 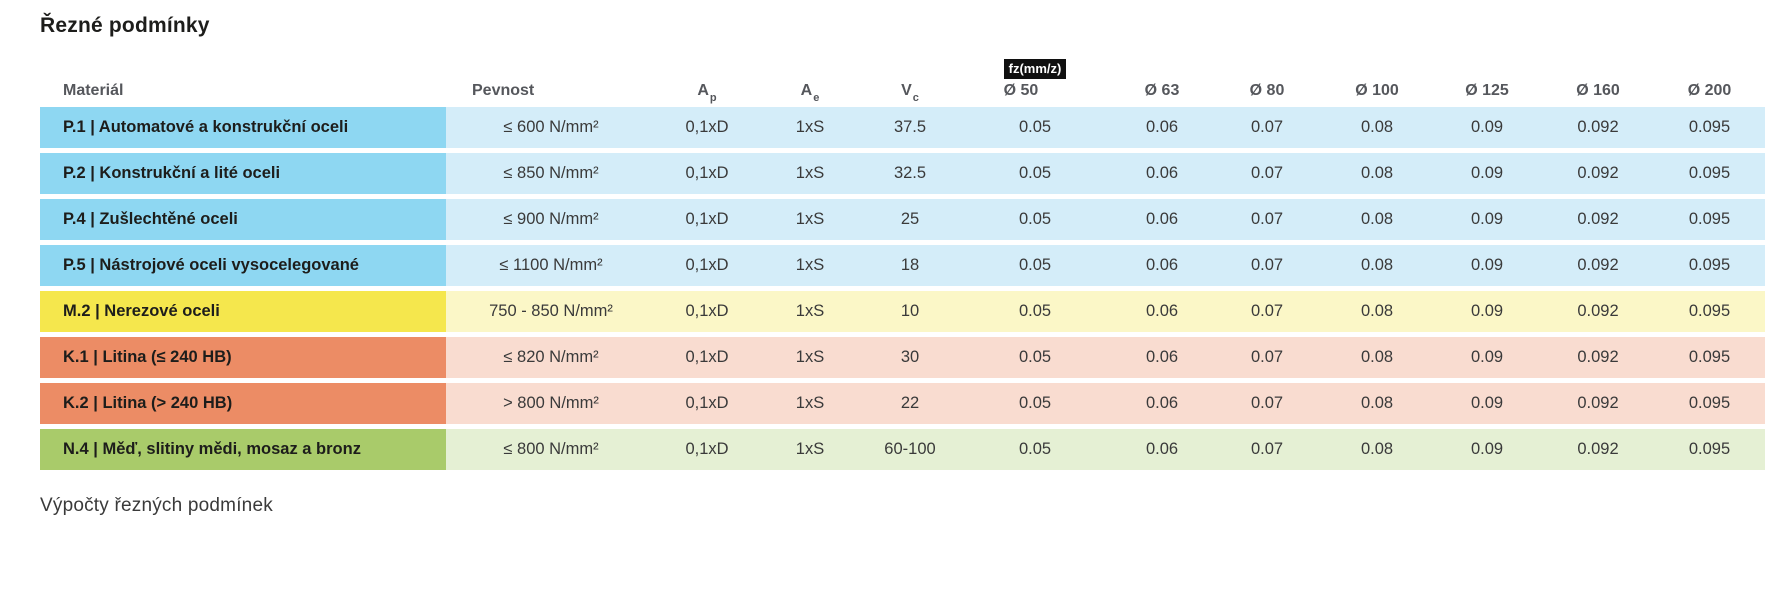 What do you see at coordinates (1487, 90) in the screenshot?
I see `column-header-d125: Ø 125` at bounding box center [1487, 90].